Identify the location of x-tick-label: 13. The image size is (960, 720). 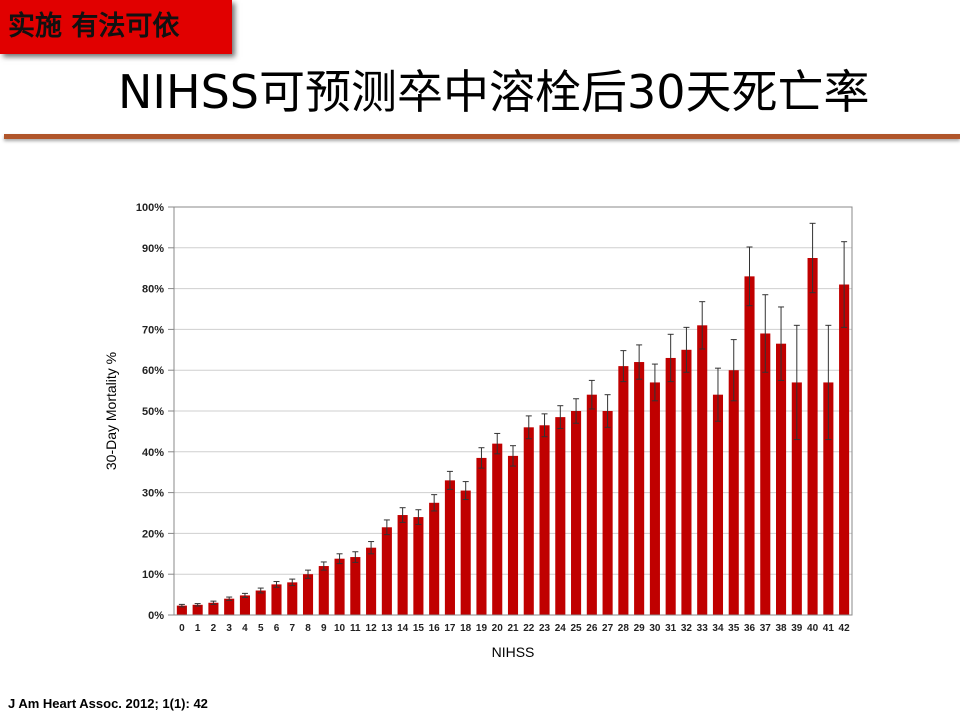
(387, 628).